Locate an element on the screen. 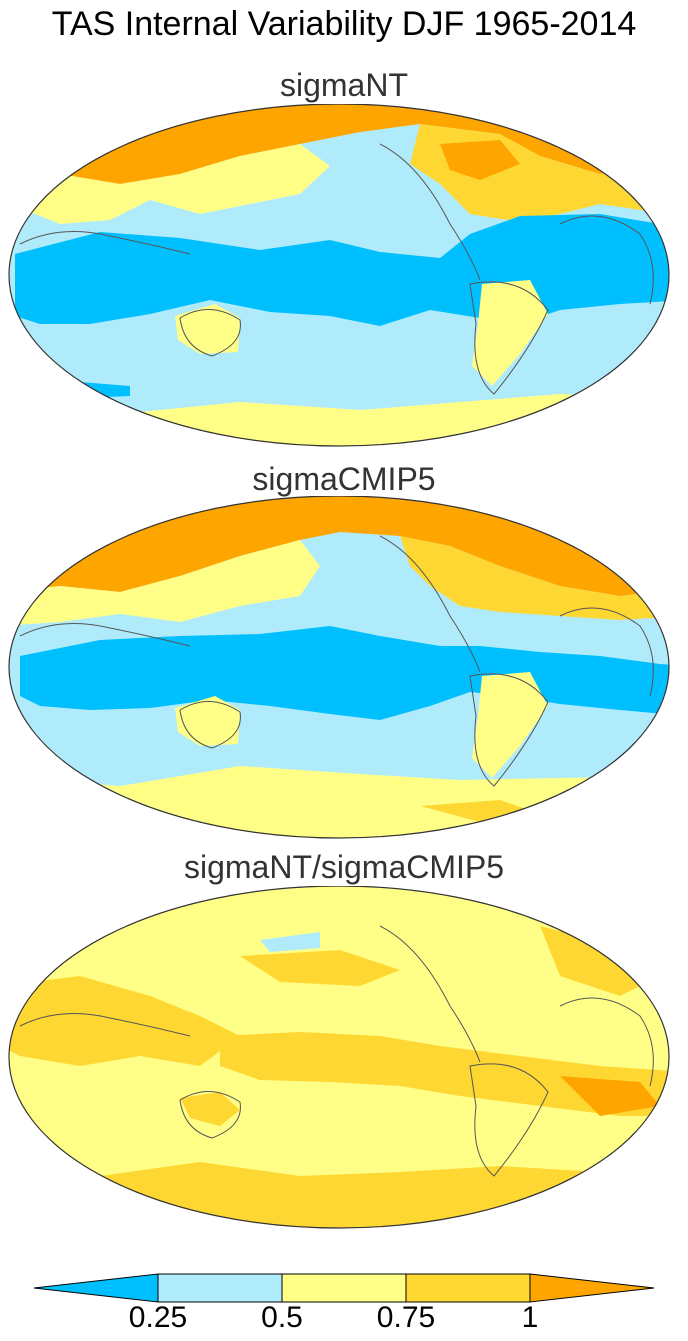  figure-title: TAS Internal Variability DJF 1965-2014 is located at coordinates (344, 24).